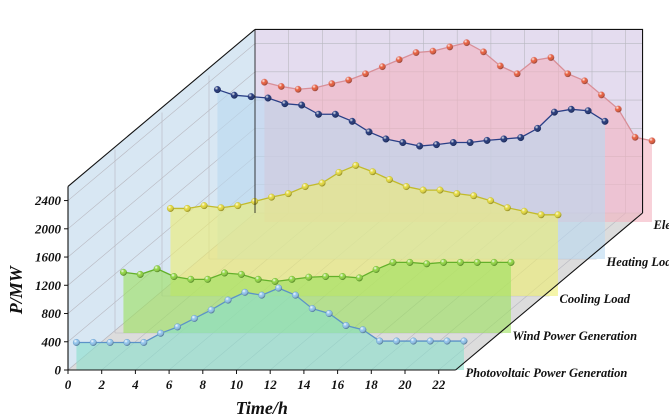 The image size is (669, 420). I want to click on x-tick-label: 18, so click(372, 384).